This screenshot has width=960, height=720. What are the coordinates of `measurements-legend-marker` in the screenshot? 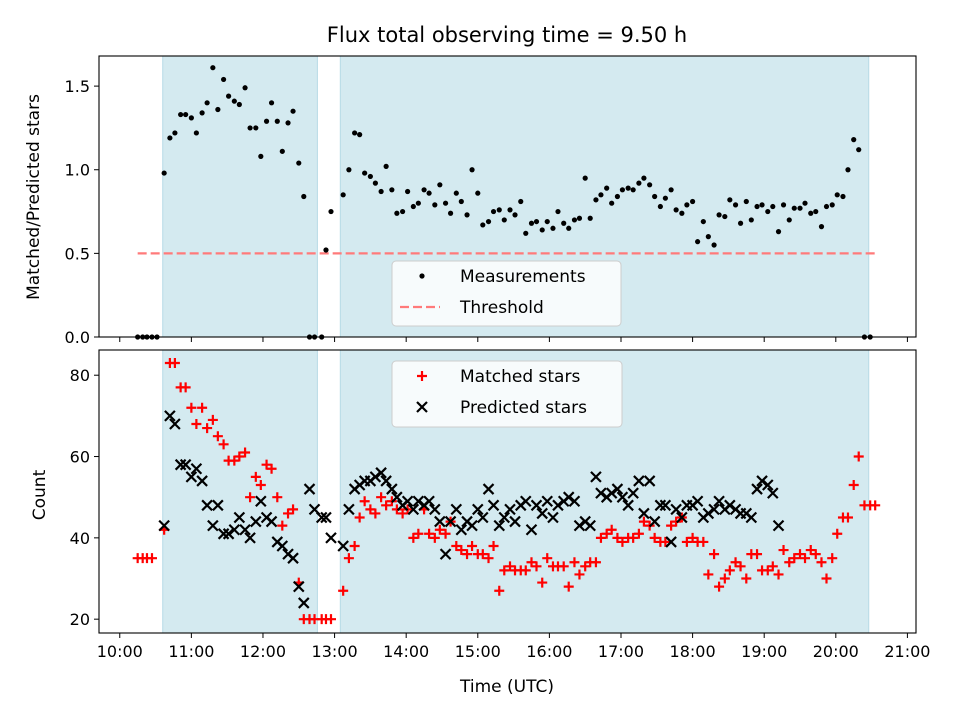 It's located at (422, 276).